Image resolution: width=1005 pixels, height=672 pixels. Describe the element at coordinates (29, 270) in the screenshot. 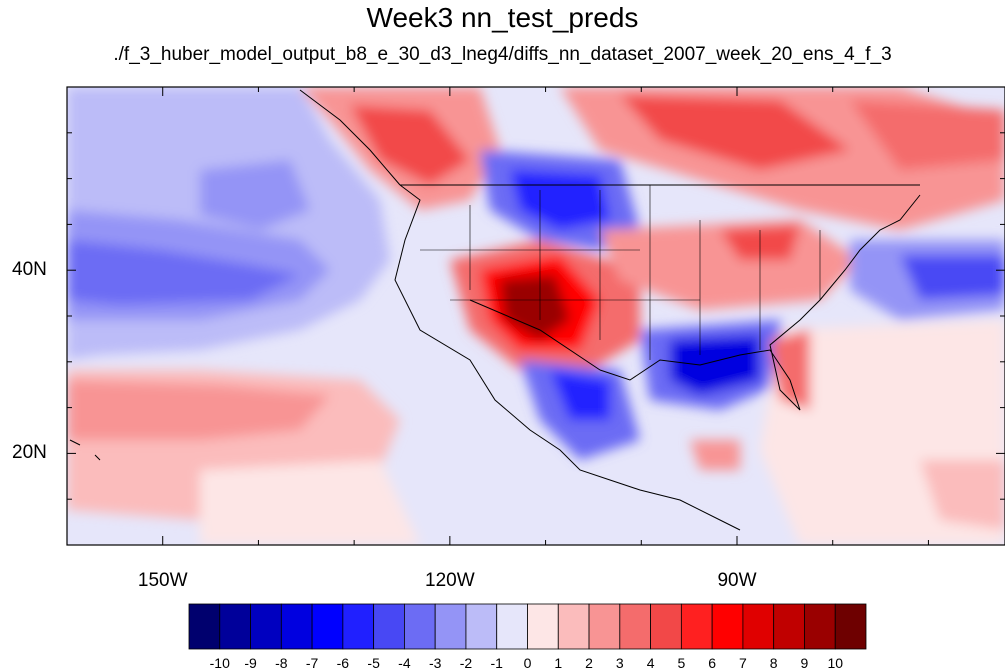

I see `lat-label-0: 40N` at that location.